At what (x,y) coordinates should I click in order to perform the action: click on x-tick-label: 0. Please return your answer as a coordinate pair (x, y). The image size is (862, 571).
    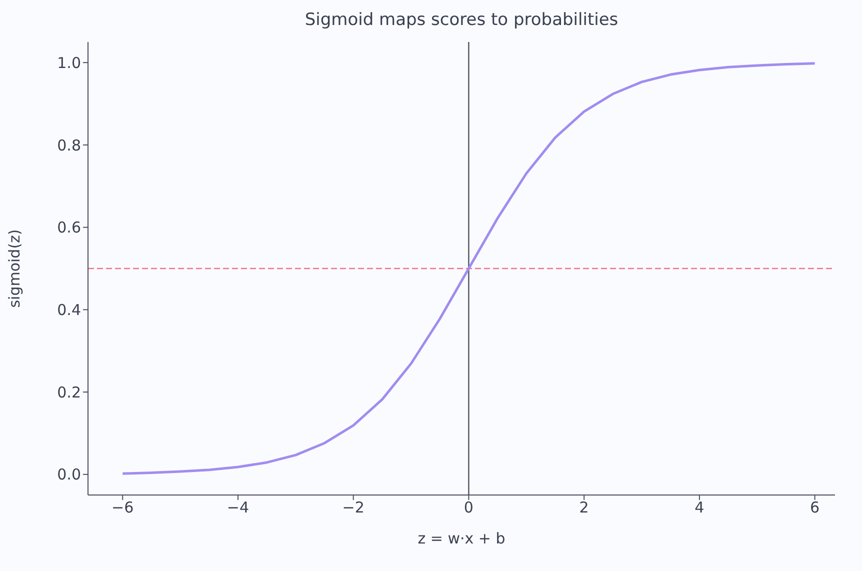
    Looking at the image, I should click on (469, 507).